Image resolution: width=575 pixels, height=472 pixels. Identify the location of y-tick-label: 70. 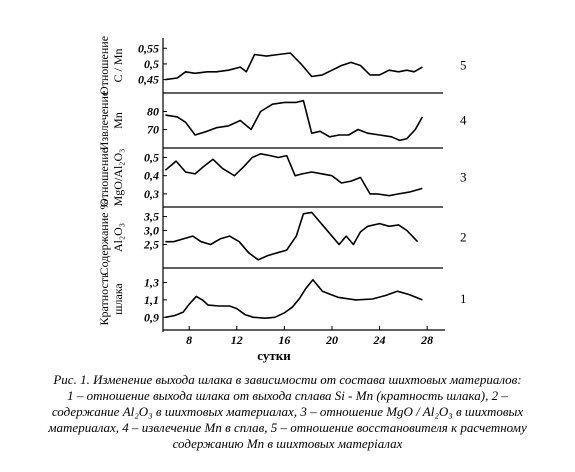
(153, 130).